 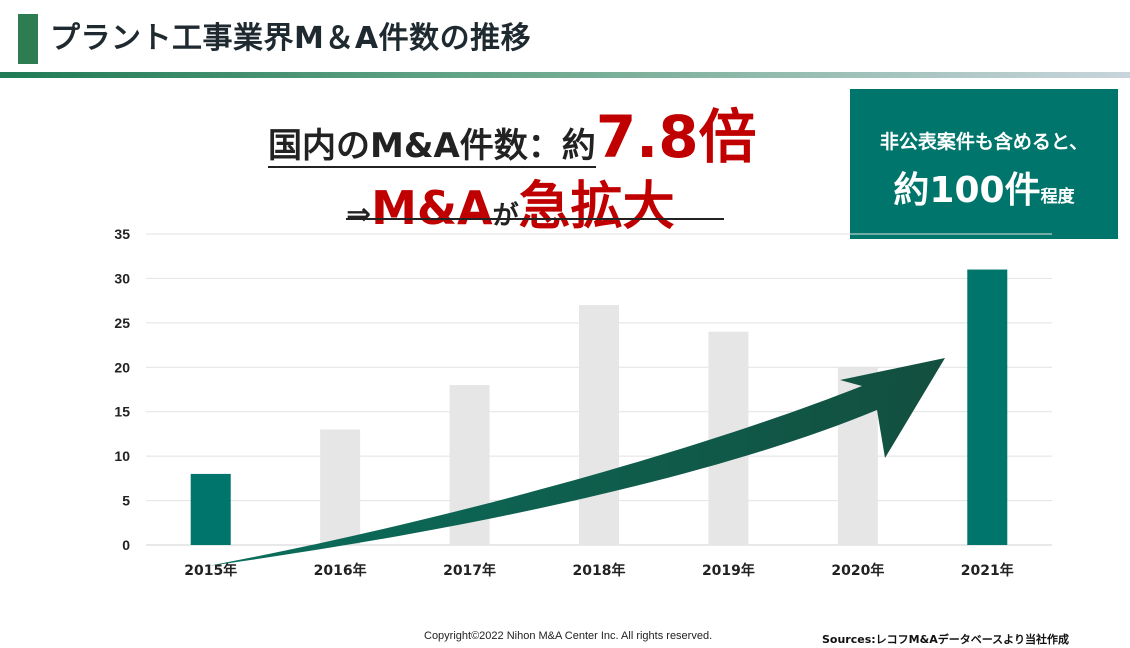 I want to click on x-tick-label: 2021年, so click(x=987, y=570).